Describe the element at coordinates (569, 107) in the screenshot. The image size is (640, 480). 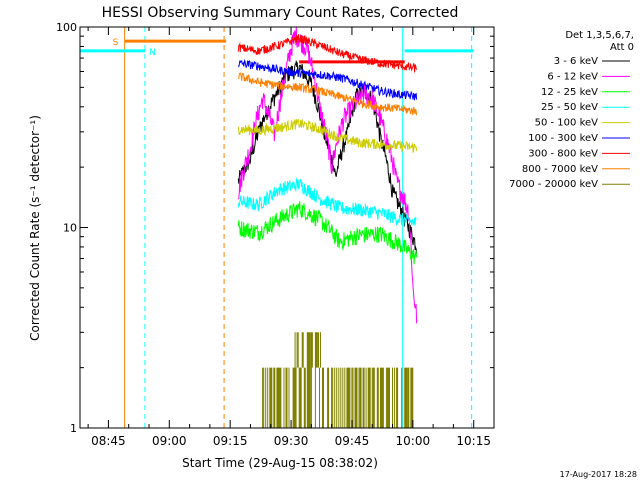
I see `legend-label: 25 - 50 keV` at that location.